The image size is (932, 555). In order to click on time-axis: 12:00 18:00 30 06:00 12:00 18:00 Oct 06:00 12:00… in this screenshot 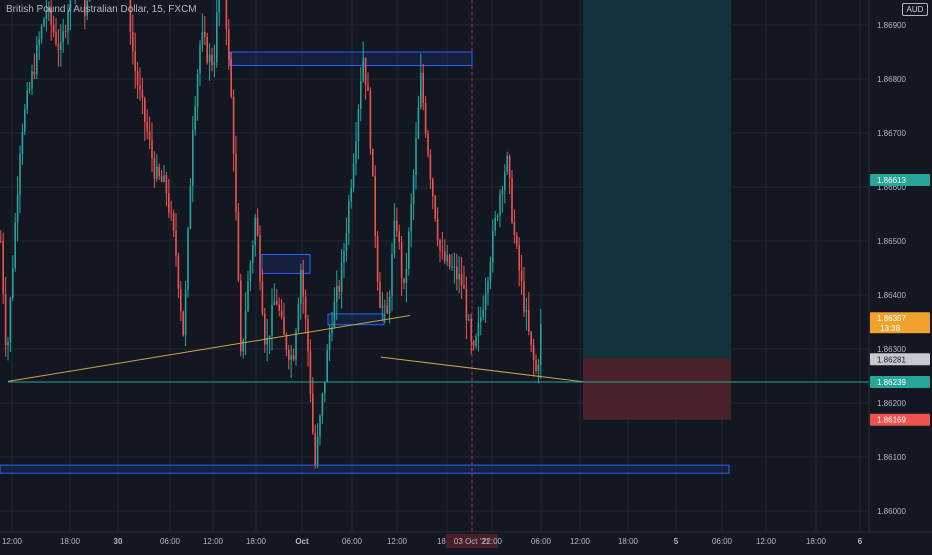, I will do `click(466, 540)`.